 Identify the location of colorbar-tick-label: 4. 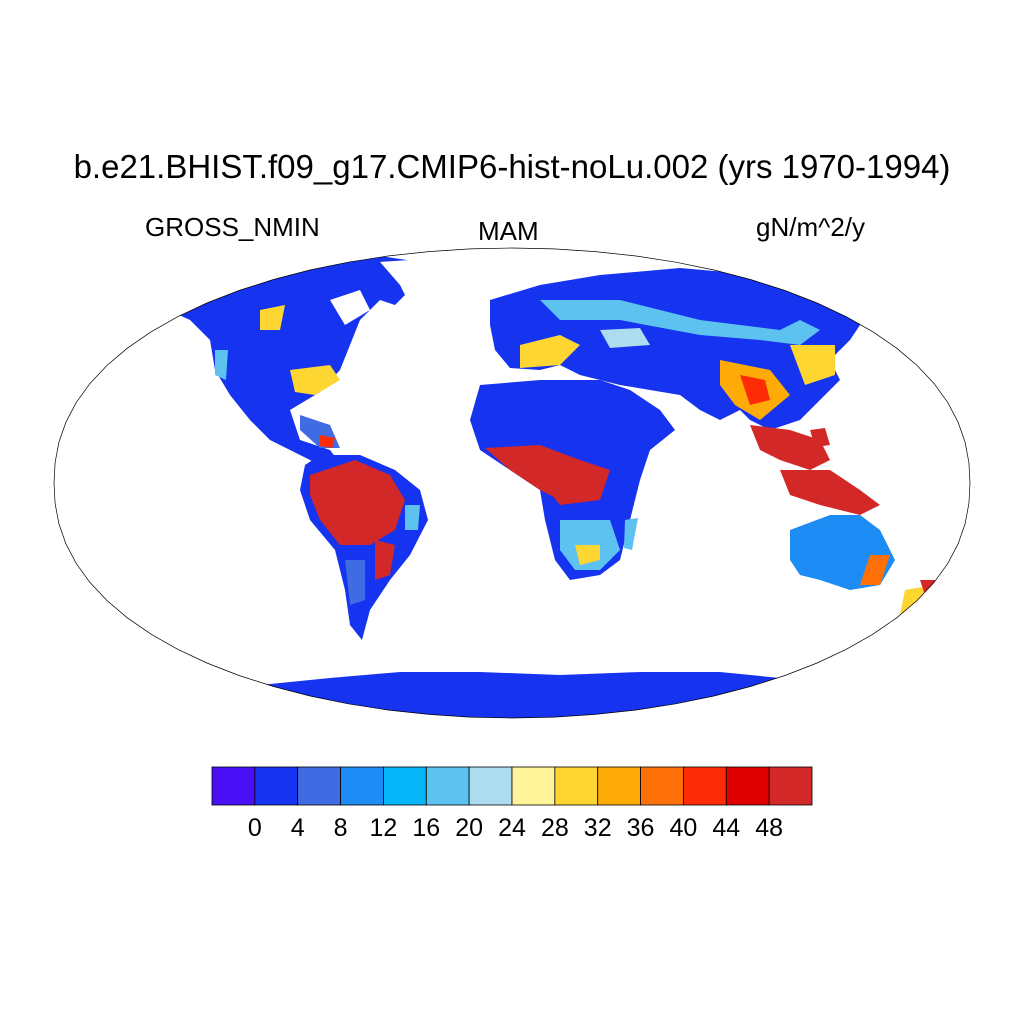
(298, 828).